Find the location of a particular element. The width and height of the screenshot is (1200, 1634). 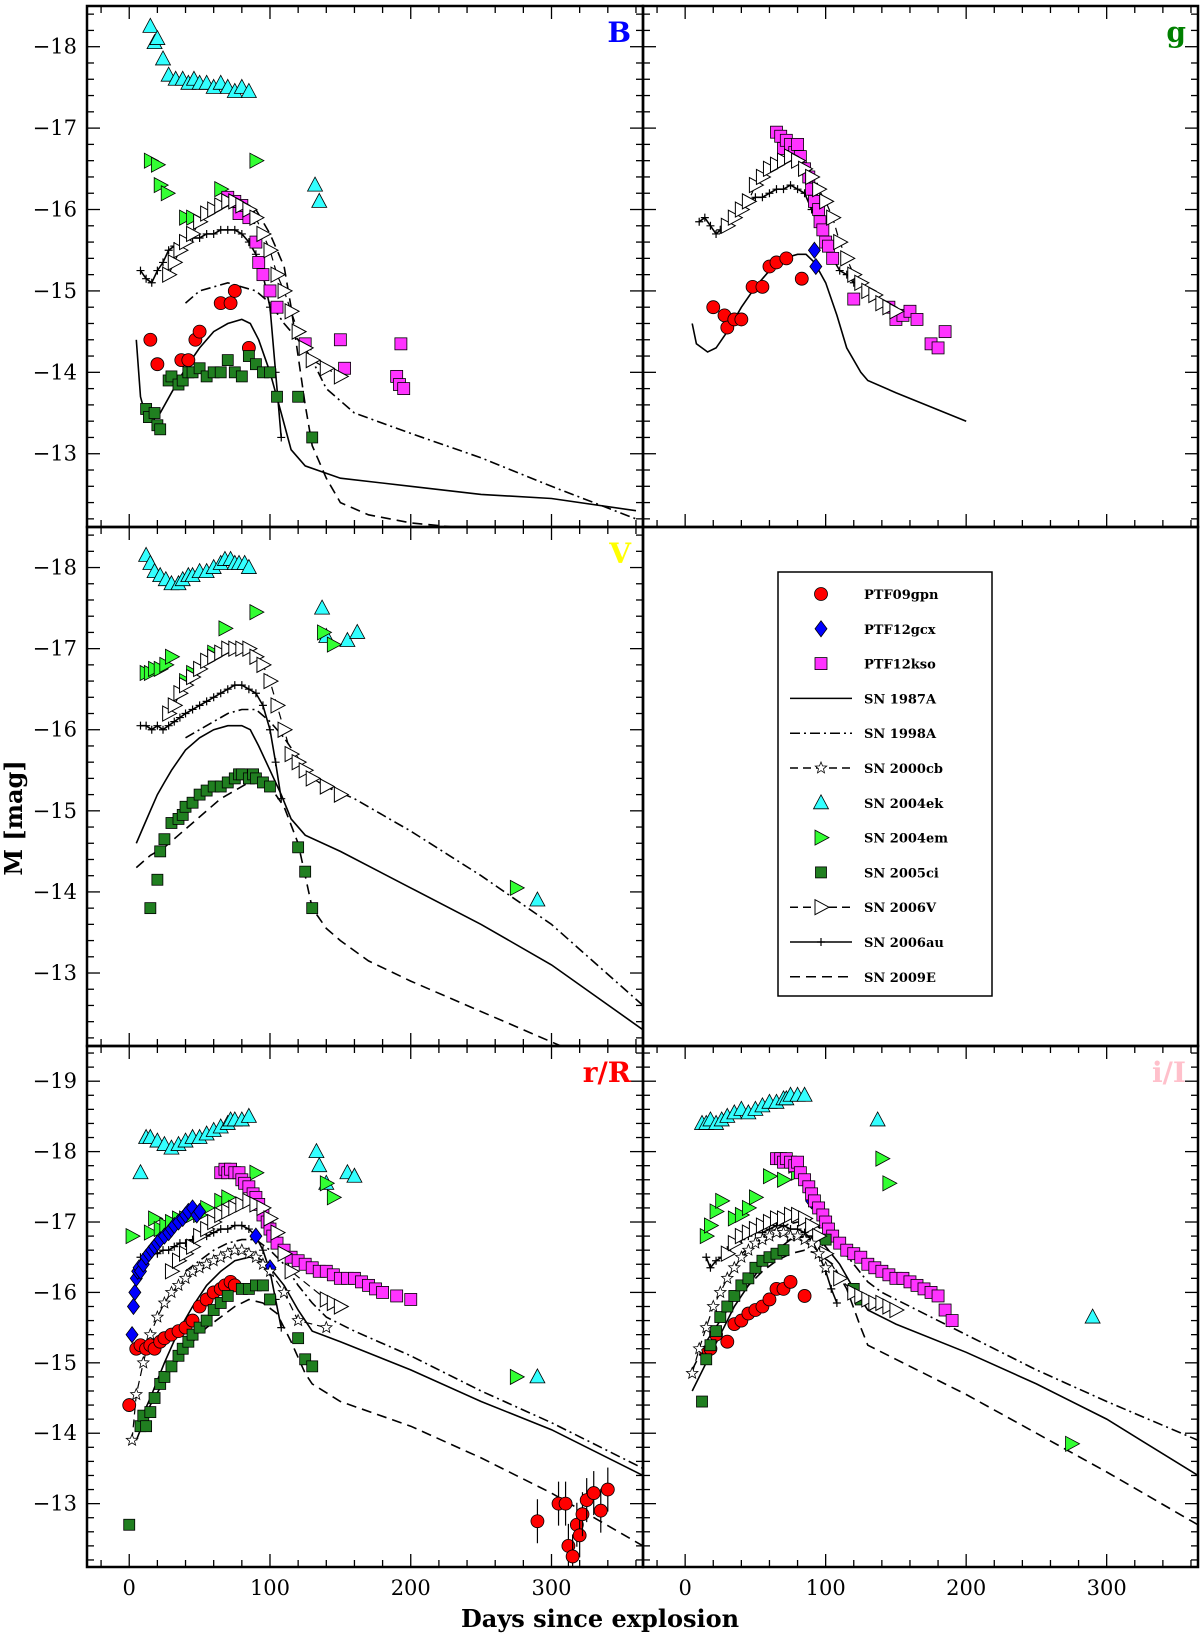

y-tick-label: −15 is located at coordinates (55, 811).